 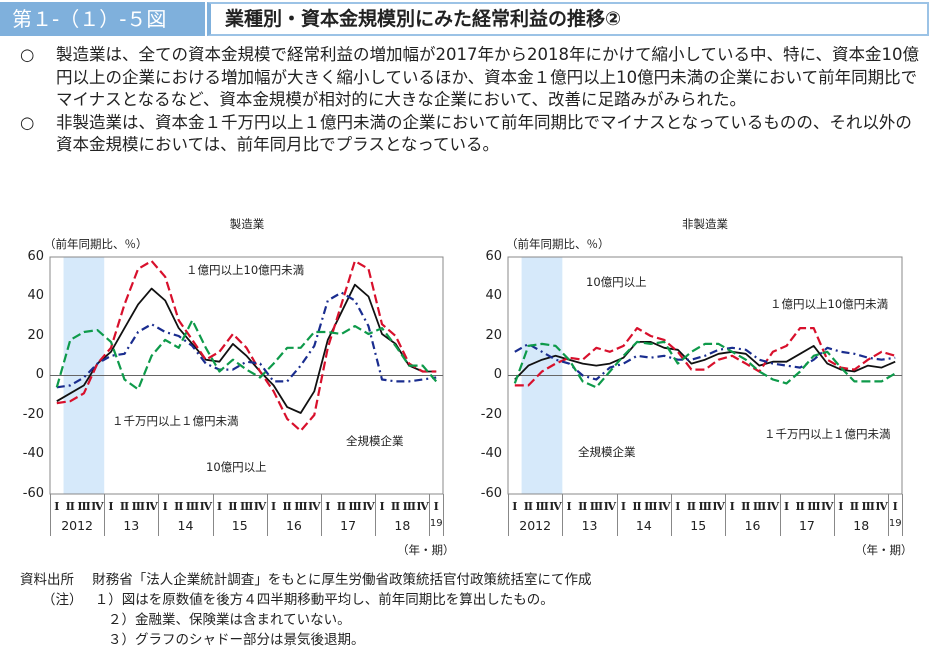 I want to click on source-label: 資料出所, so click(x=47, y=580).